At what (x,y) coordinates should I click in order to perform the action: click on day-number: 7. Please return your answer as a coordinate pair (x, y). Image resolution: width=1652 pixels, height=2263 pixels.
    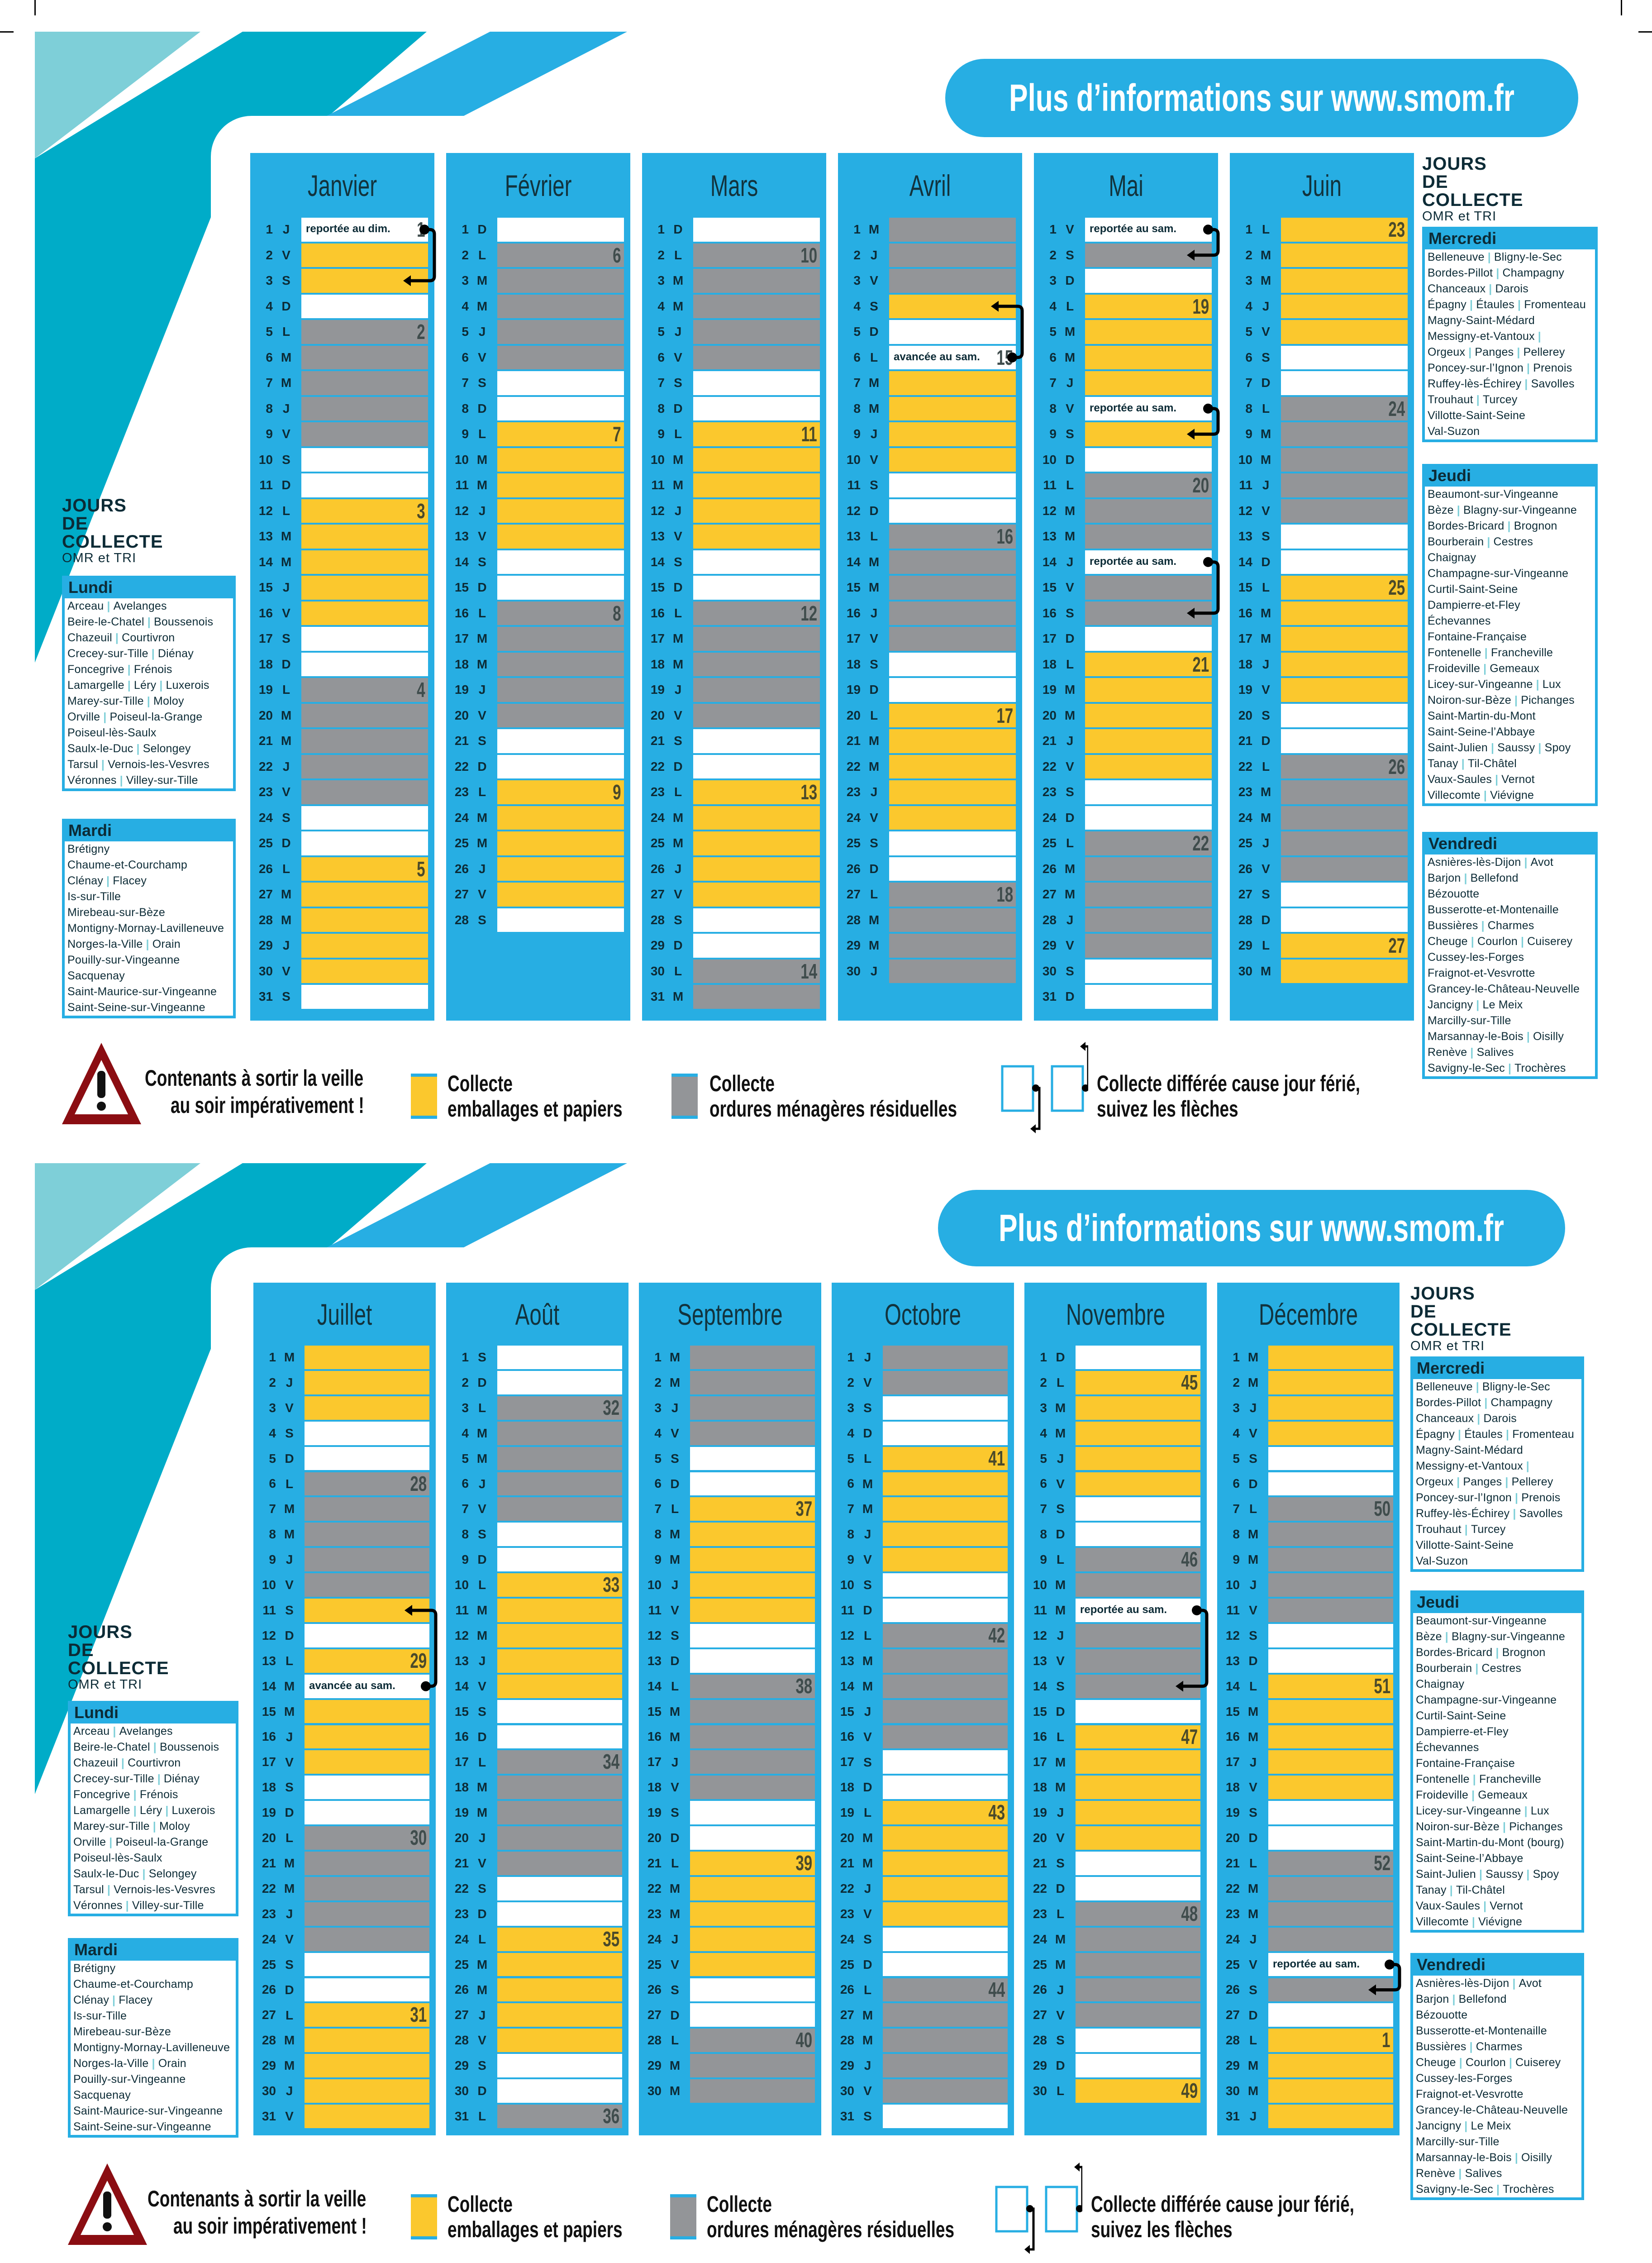
    Looking at the image, I should click on (1248, 383).